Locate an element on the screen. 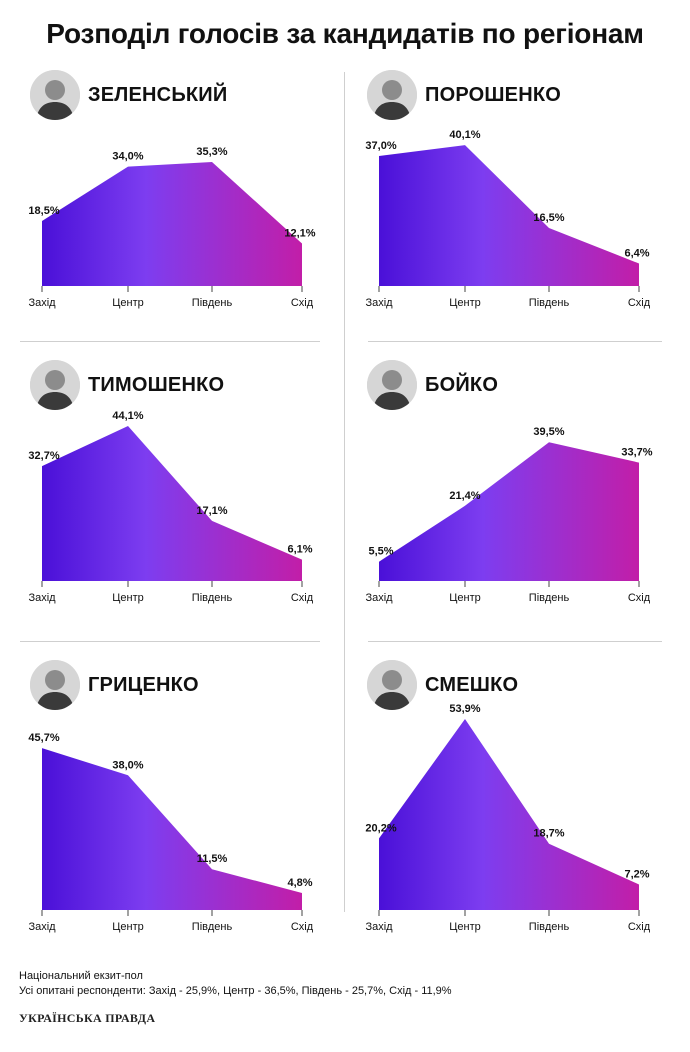 The image size is (690, 1052). value-label: 40,1% is located at coordinates (464, 135).